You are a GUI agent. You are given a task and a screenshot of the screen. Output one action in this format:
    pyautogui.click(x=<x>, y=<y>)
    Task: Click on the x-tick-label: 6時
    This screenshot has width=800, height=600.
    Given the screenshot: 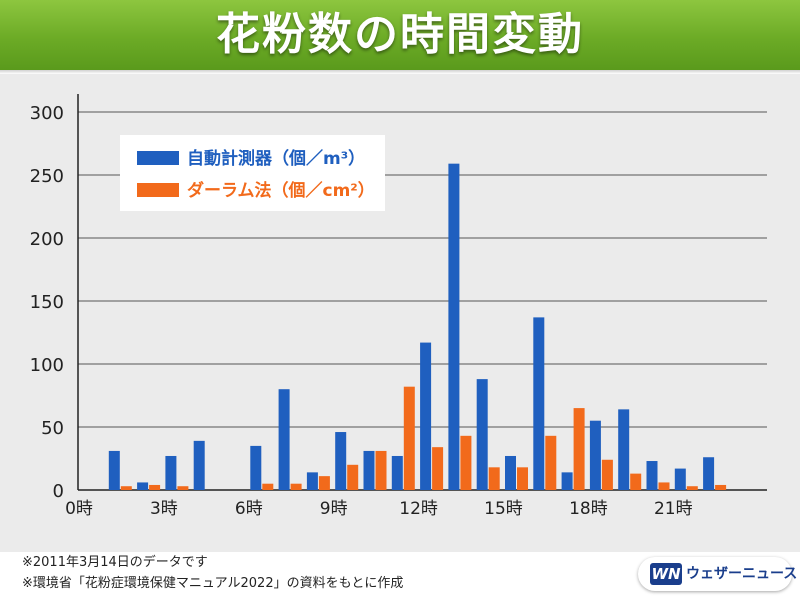 What is the action you would take?
    pyautogui.click(x=249, y=509)
    